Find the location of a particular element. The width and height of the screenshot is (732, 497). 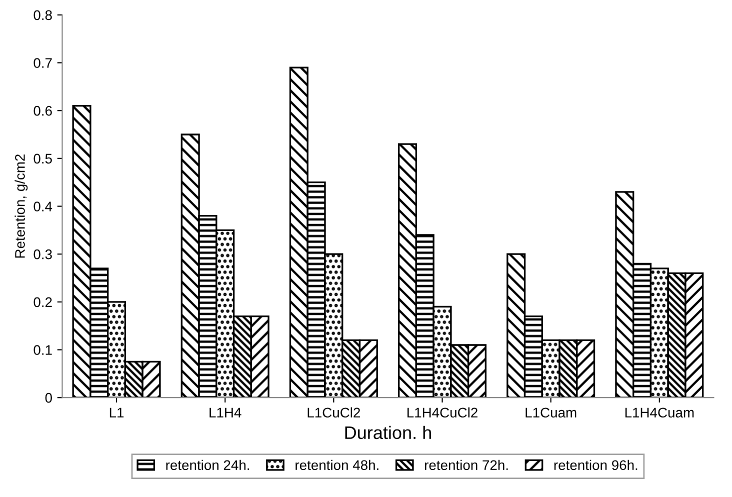

x-tick-label: L1 is located at coordinates (117, 413).